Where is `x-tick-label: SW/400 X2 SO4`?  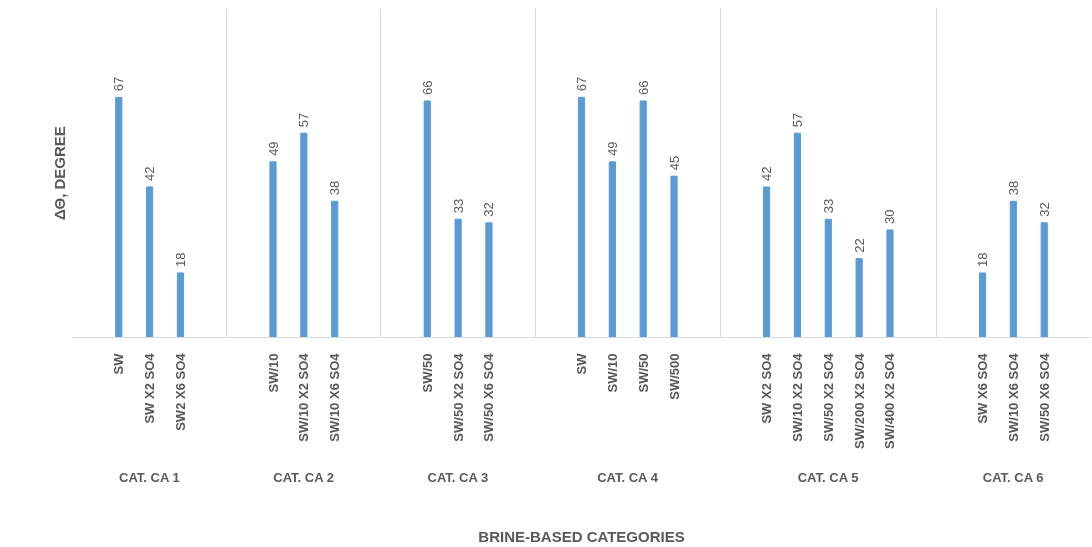
x-tick-label: SW/400 X2 SO4 is located at coordinates (890, 400).